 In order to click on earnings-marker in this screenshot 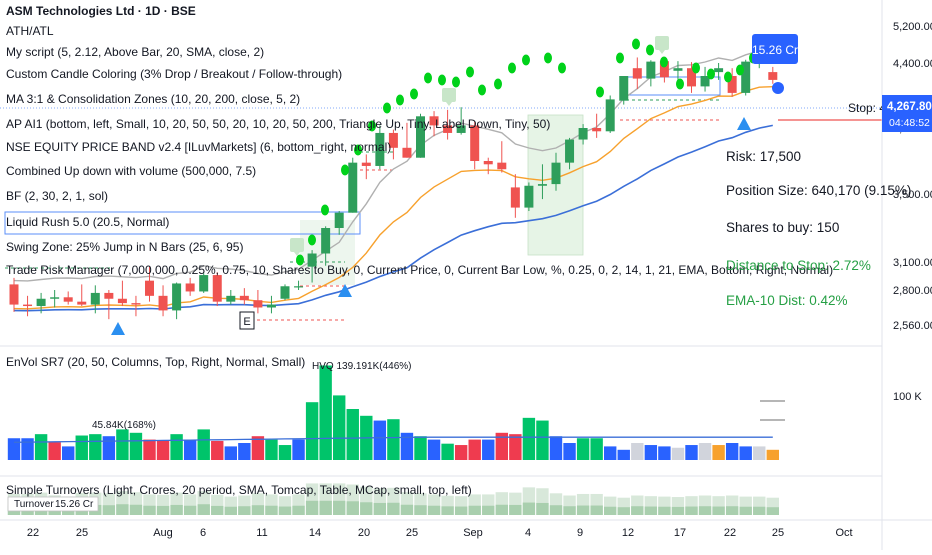, I will do `click(247, 320)`.